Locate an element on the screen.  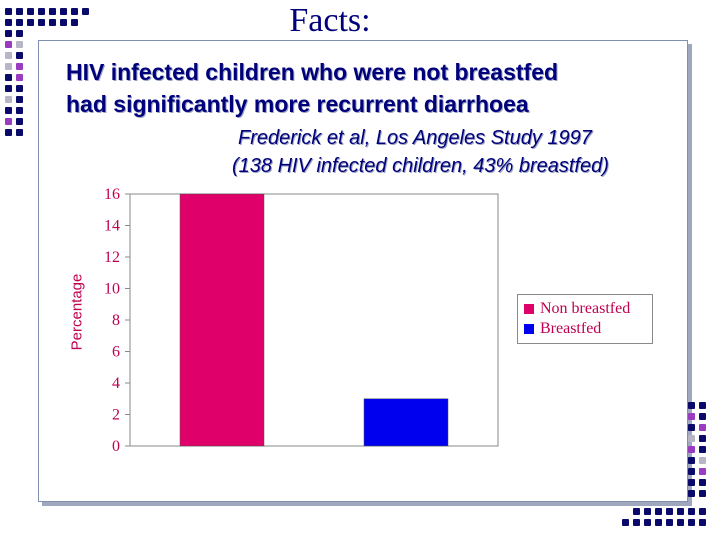
chart-legend: Non breastfed Breastfed is located at coordinates (585, 319).